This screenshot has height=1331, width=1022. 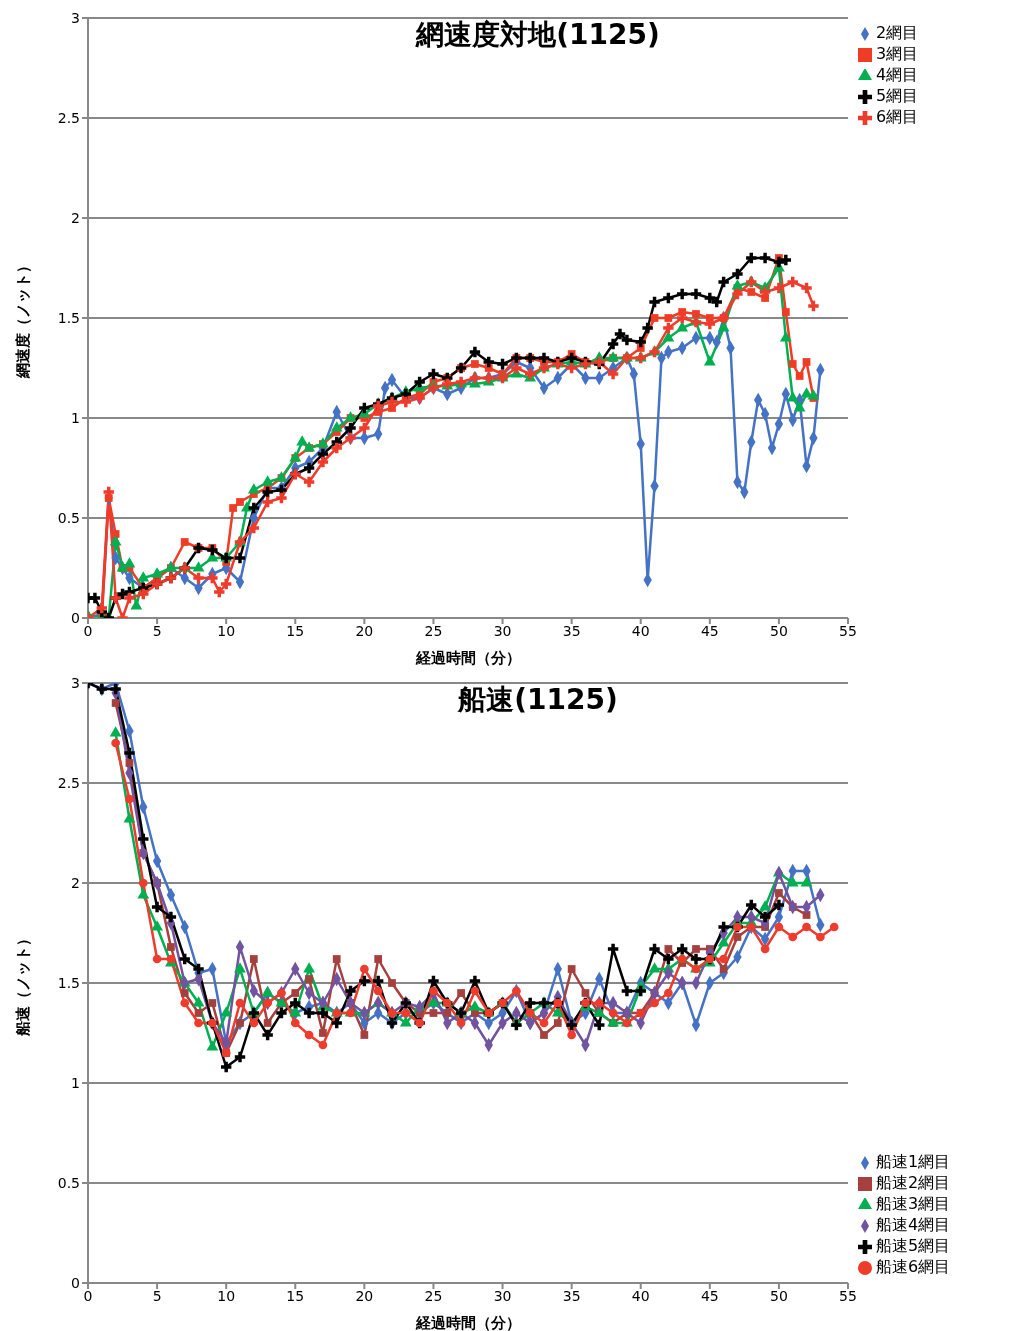 I want to click on legend-label: 船速5網目, so click(x=913, y=1245).